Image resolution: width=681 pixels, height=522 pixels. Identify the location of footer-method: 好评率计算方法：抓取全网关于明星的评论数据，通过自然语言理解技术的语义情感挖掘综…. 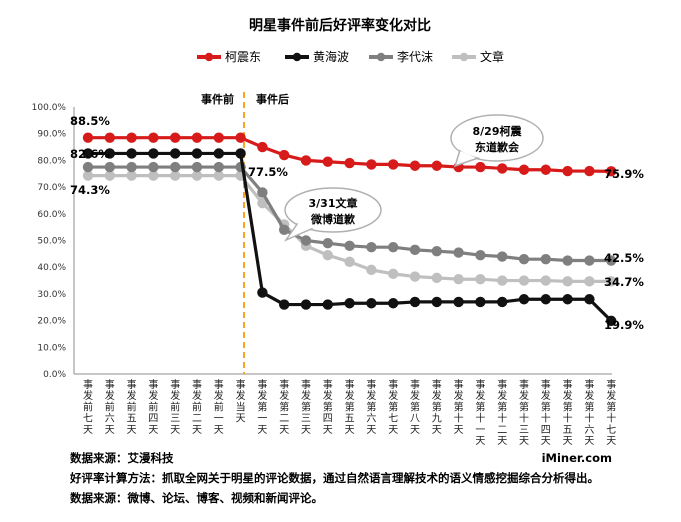
(334, 478).